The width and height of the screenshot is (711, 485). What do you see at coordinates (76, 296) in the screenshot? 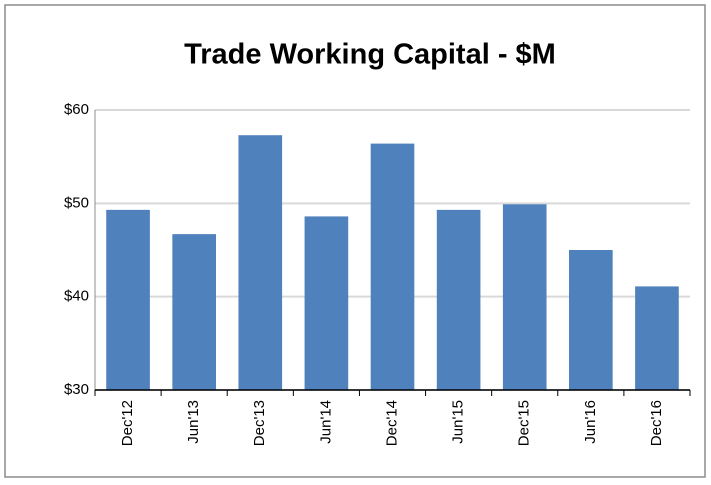
I see `y-tick-label: $40` at bounding box center [76, 296].